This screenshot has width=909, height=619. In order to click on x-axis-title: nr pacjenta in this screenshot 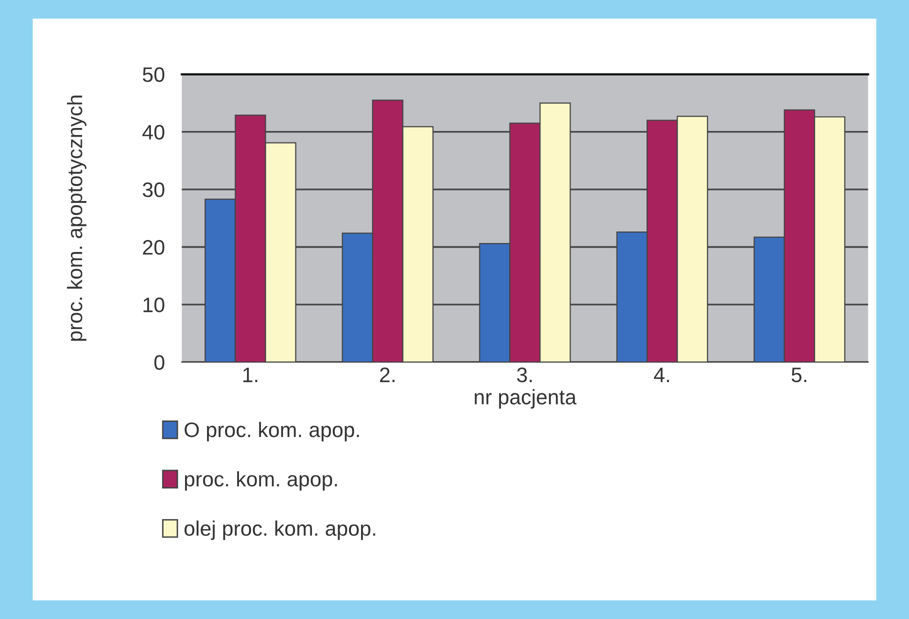, I will do `click(525, 399)`.